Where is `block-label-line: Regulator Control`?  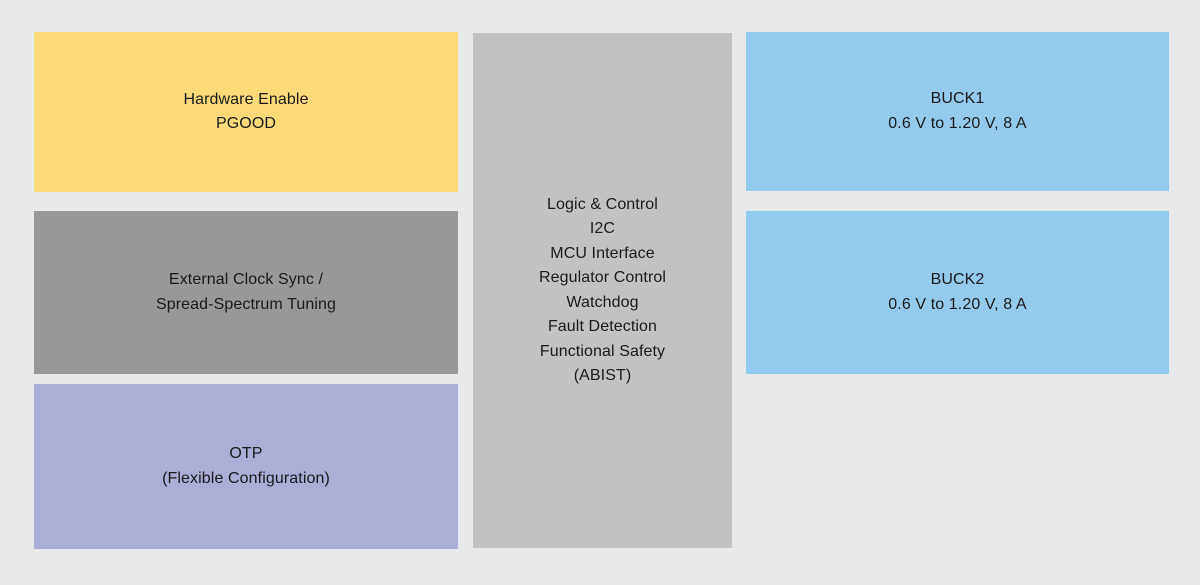
block-label-line: Regulator Control is located at coordinates (602, 277).